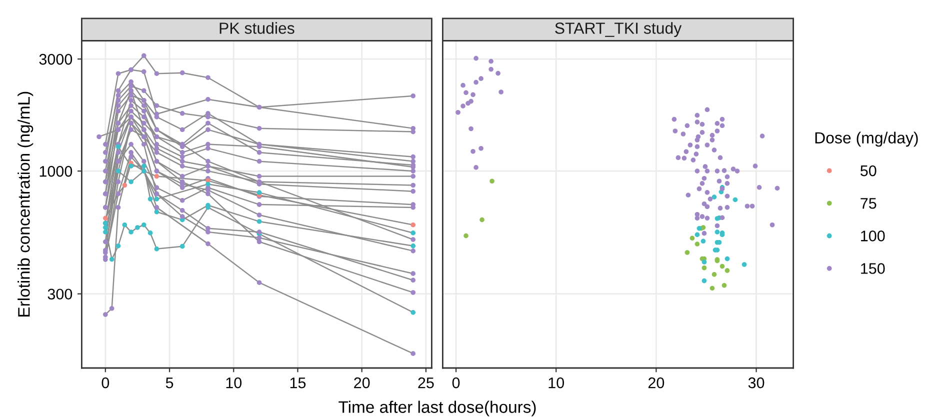  Describe the element at coordinates (257, 28) in the screenshot. I see `chart-title: PK studies` at that location.